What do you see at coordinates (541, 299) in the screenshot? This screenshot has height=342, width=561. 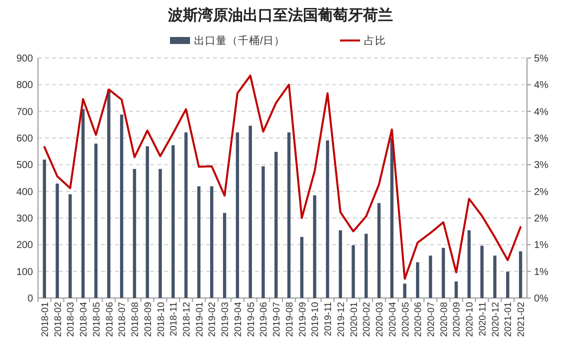 I see `y2-tick-label: 0%` at bounding box center [541, 299].